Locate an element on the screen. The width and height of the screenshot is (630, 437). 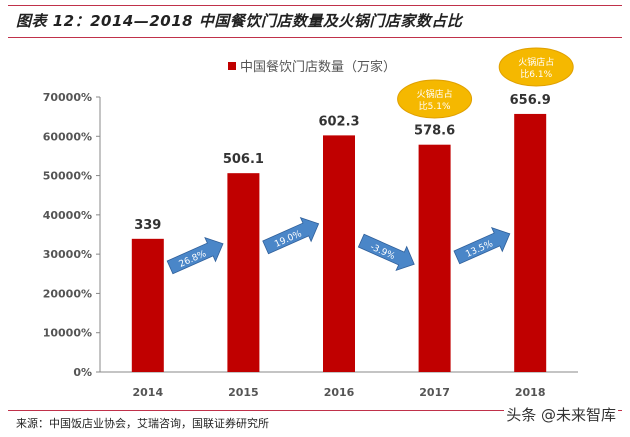
chart-title: 图表 12：2014—2018 中国餐饮门店数量及火锅门店家数占比 is located at coordinates (239, 21).